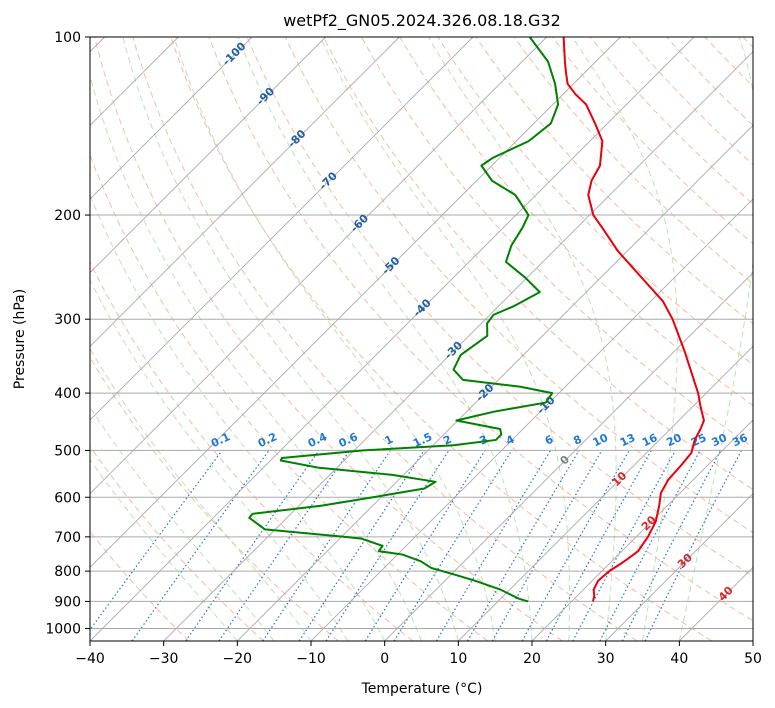  What do you see at coordinates (267, 440) in the screenshot?
I see `mixing-ratio-label: 0.2` at bounding box center [267, 440].